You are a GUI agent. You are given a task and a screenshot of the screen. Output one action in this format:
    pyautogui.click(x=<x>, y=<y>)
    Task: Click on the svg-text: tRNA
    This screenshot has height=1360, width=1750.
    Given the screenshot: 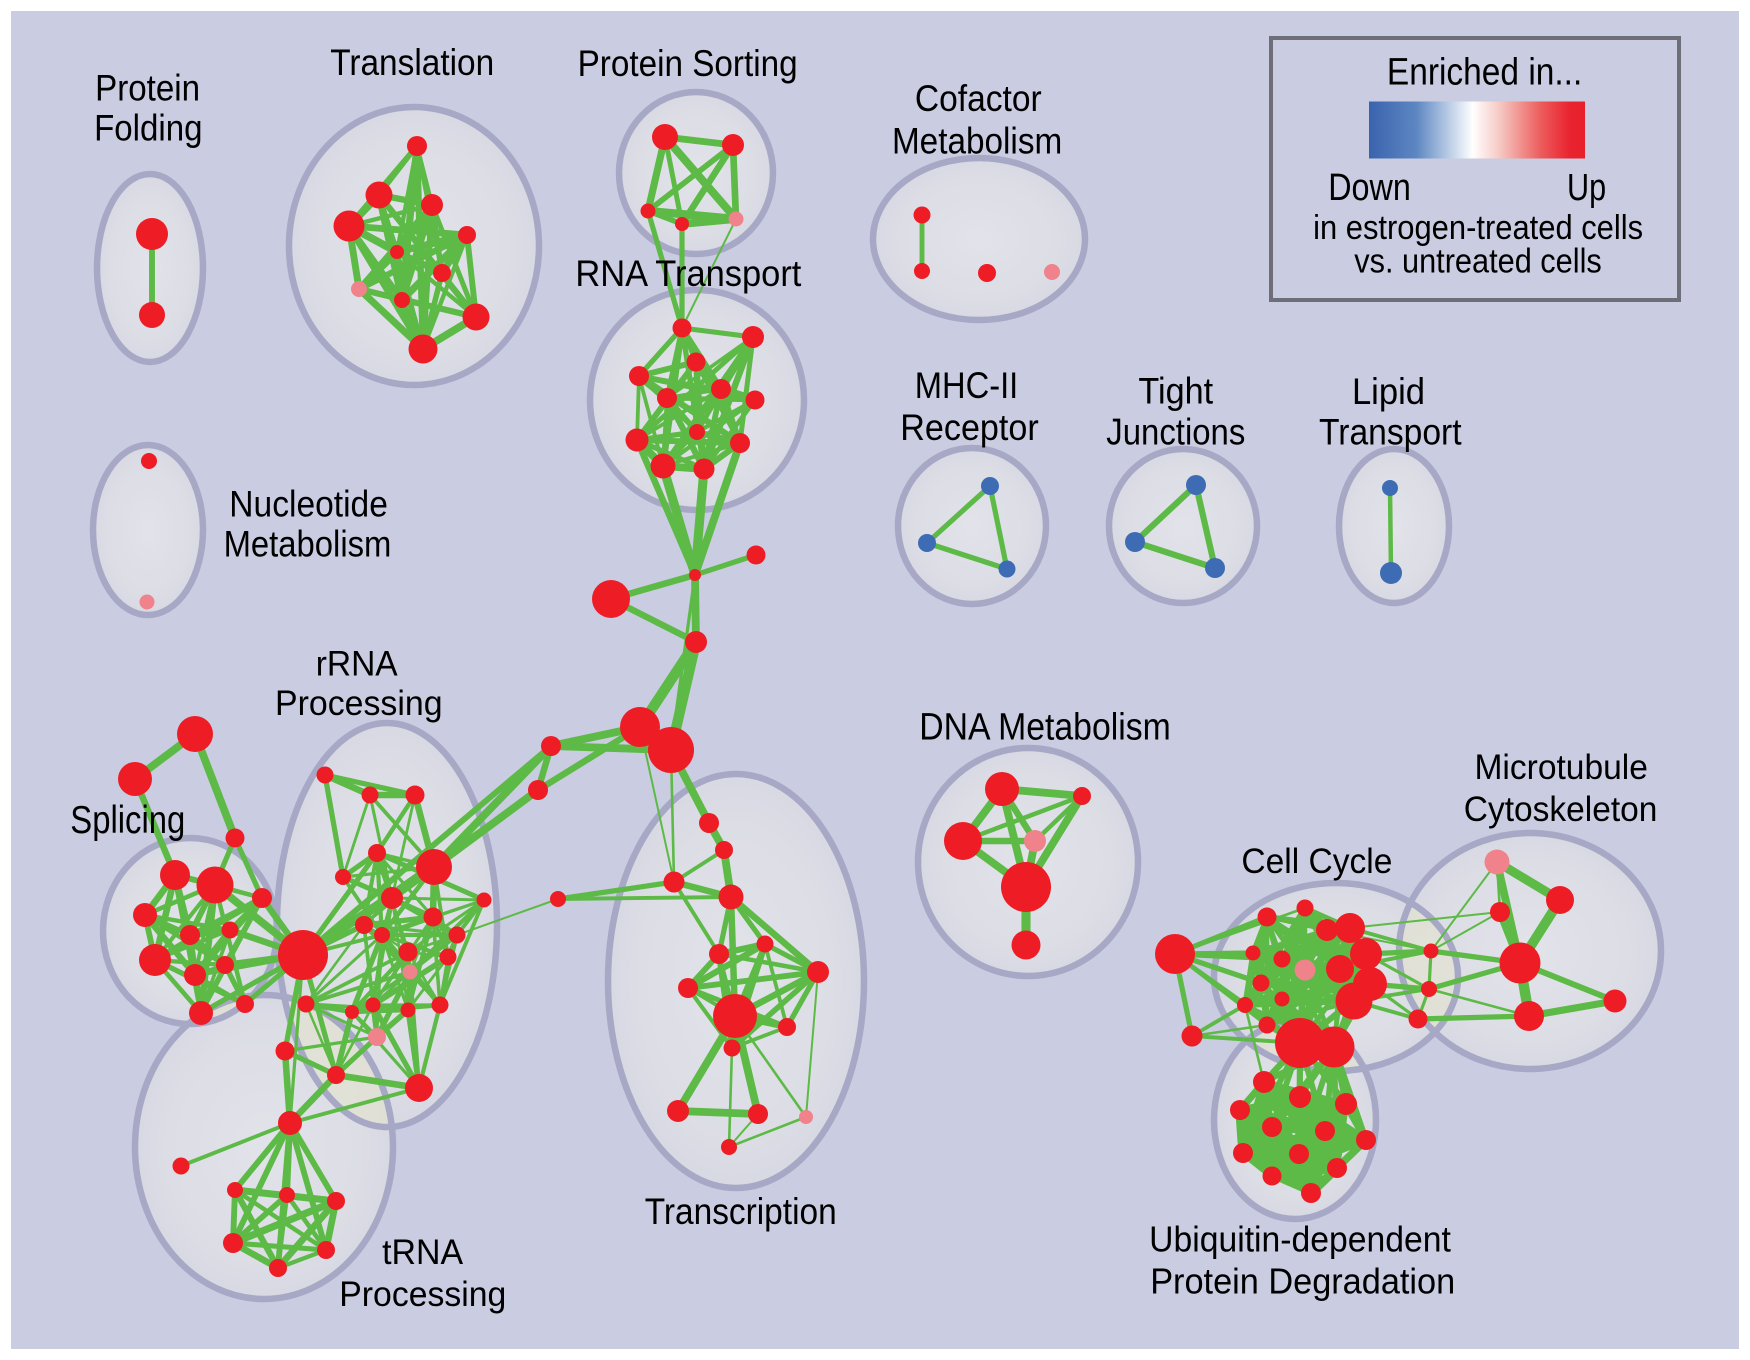 What is the action you would take?
    pyautogui.click(x=422, y=1252)
    